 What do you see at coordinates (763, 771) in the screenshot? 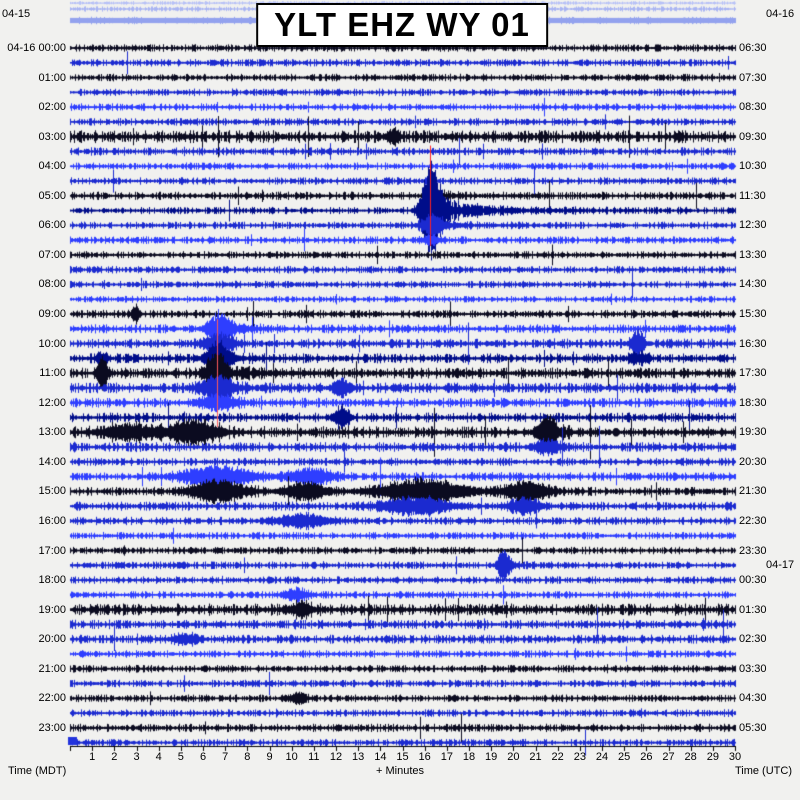
I see `axis-label-utc: Time (UTC)` at bounding box center [763, 771].